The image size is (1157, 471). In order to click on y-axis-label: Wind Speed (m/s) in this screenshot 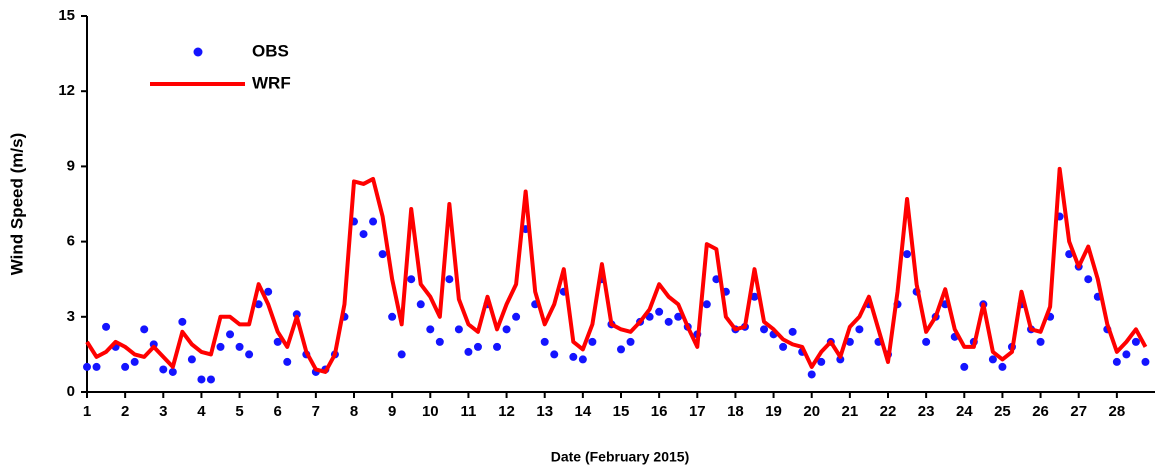, I will do `click(16, 204)`.